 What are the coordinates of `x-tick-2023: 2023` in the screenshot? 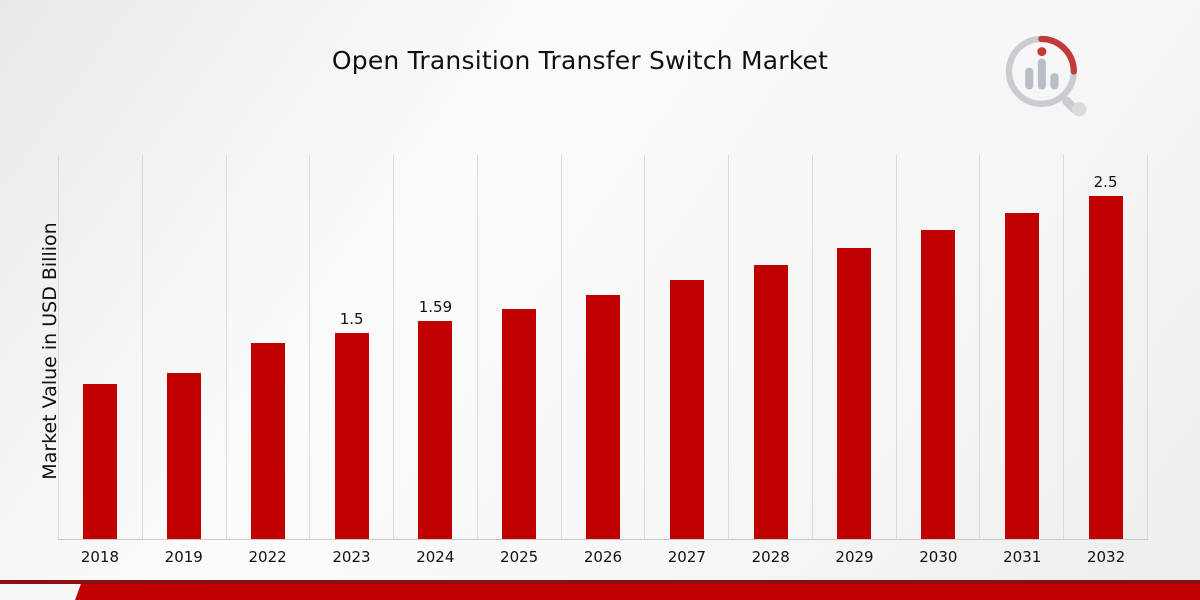 It's located at (351, 557).